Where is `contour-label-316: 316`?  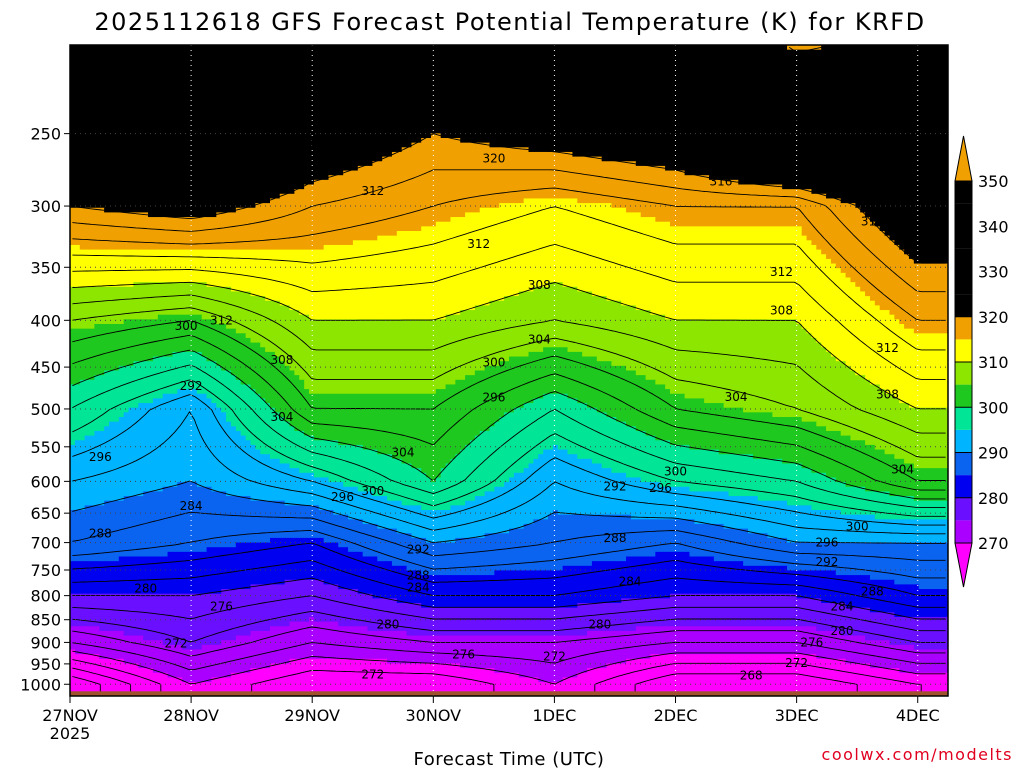 contour-label-316: 316 is located at coordinates (872, 222).